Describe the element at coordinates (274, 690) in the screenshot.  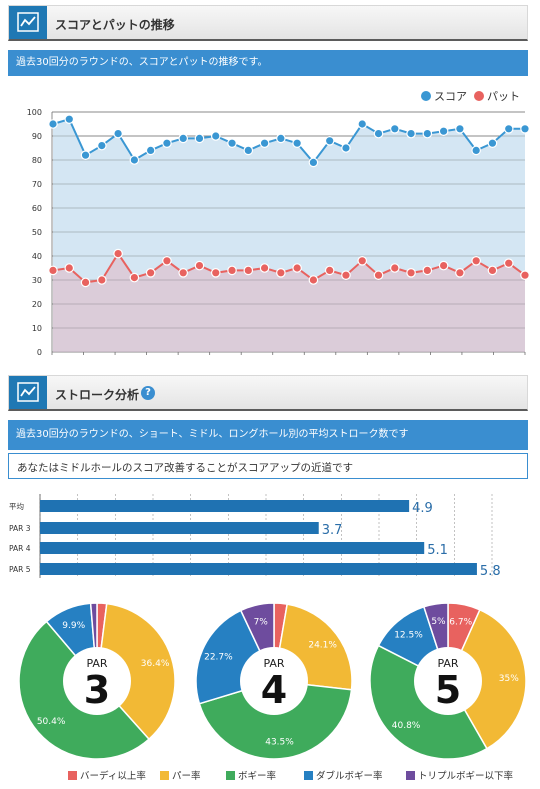
I see `pie-center-number: 4` at that location.